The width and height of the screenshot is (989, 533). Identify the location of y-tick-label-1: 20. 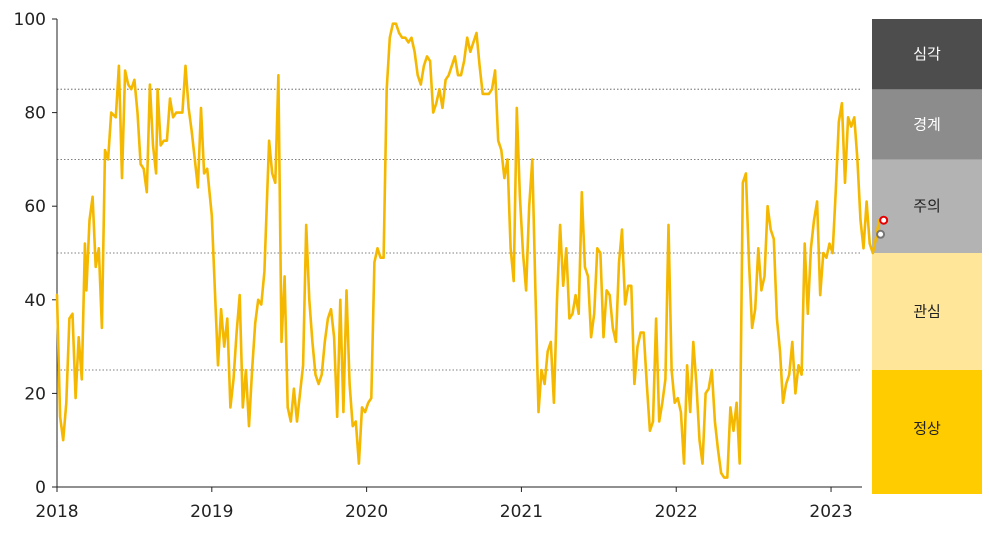
(35, 394).